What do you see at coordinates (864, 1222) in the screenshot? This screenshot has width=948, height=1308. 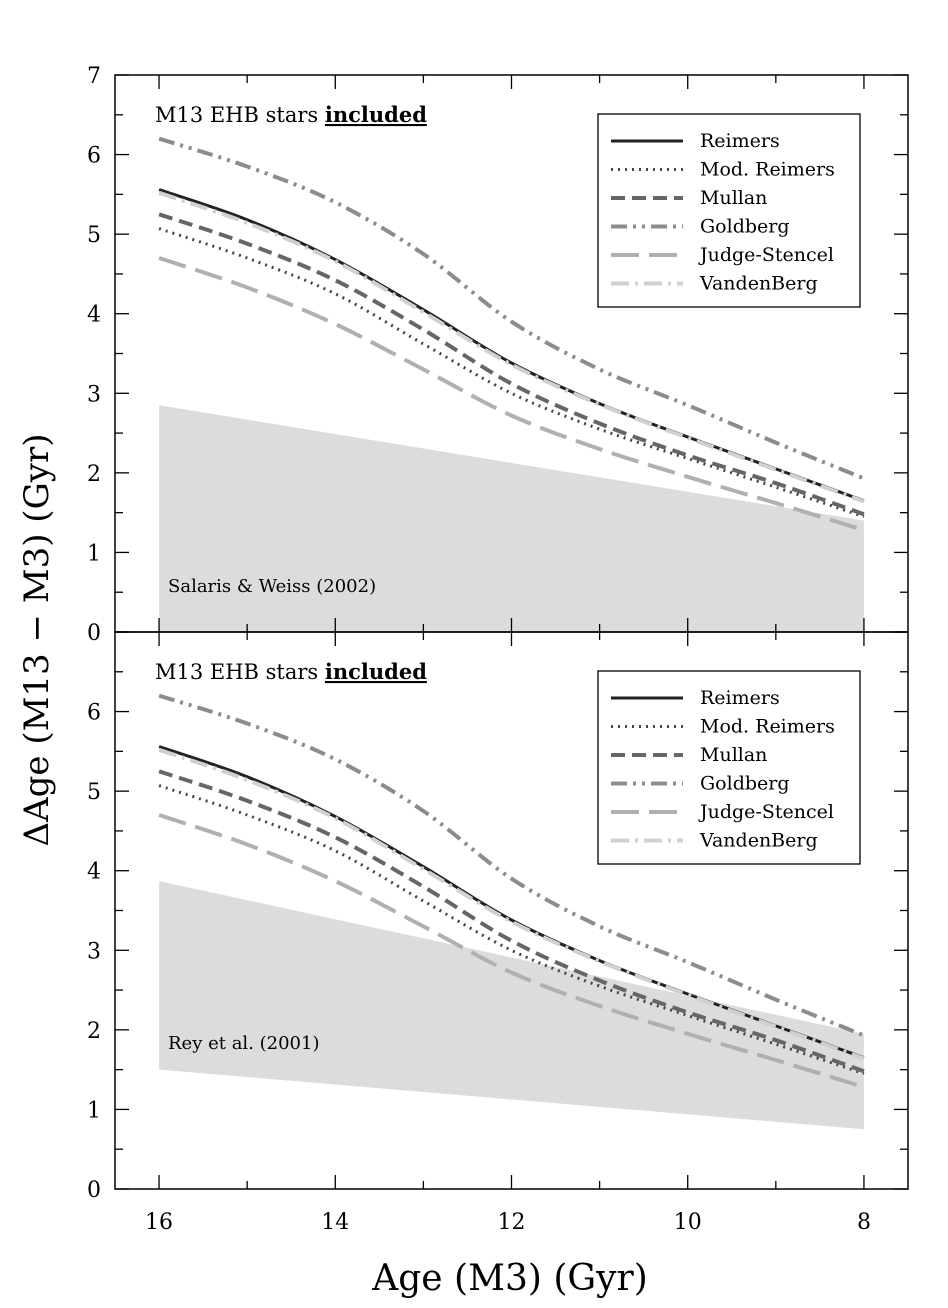 I see `x-tick-label: 8` at bounding box center [864, 1222].